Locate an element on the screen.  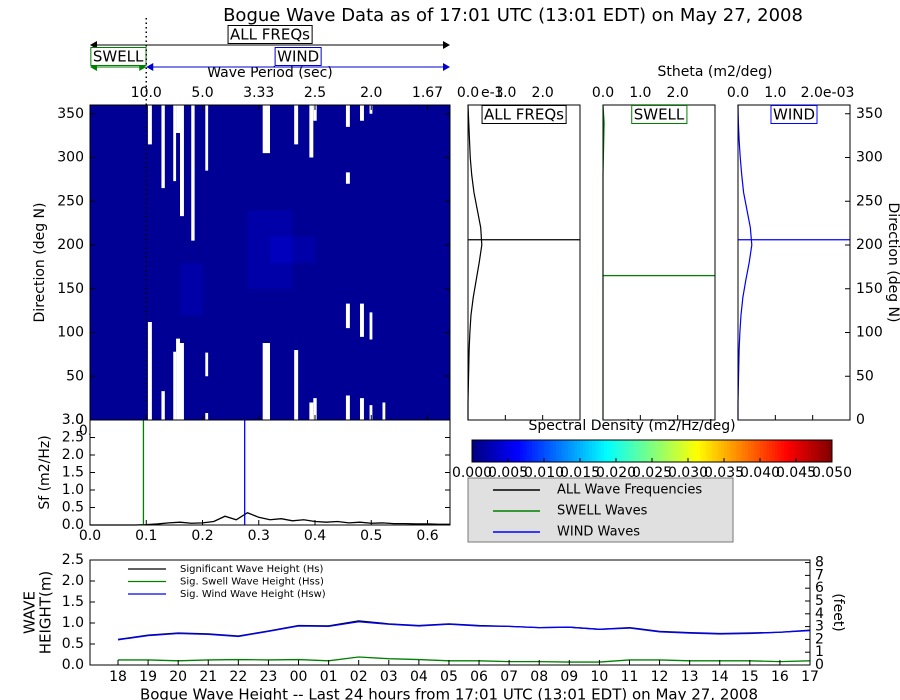
y-tick-label: 2.5 is located at coordinates (73, 438).